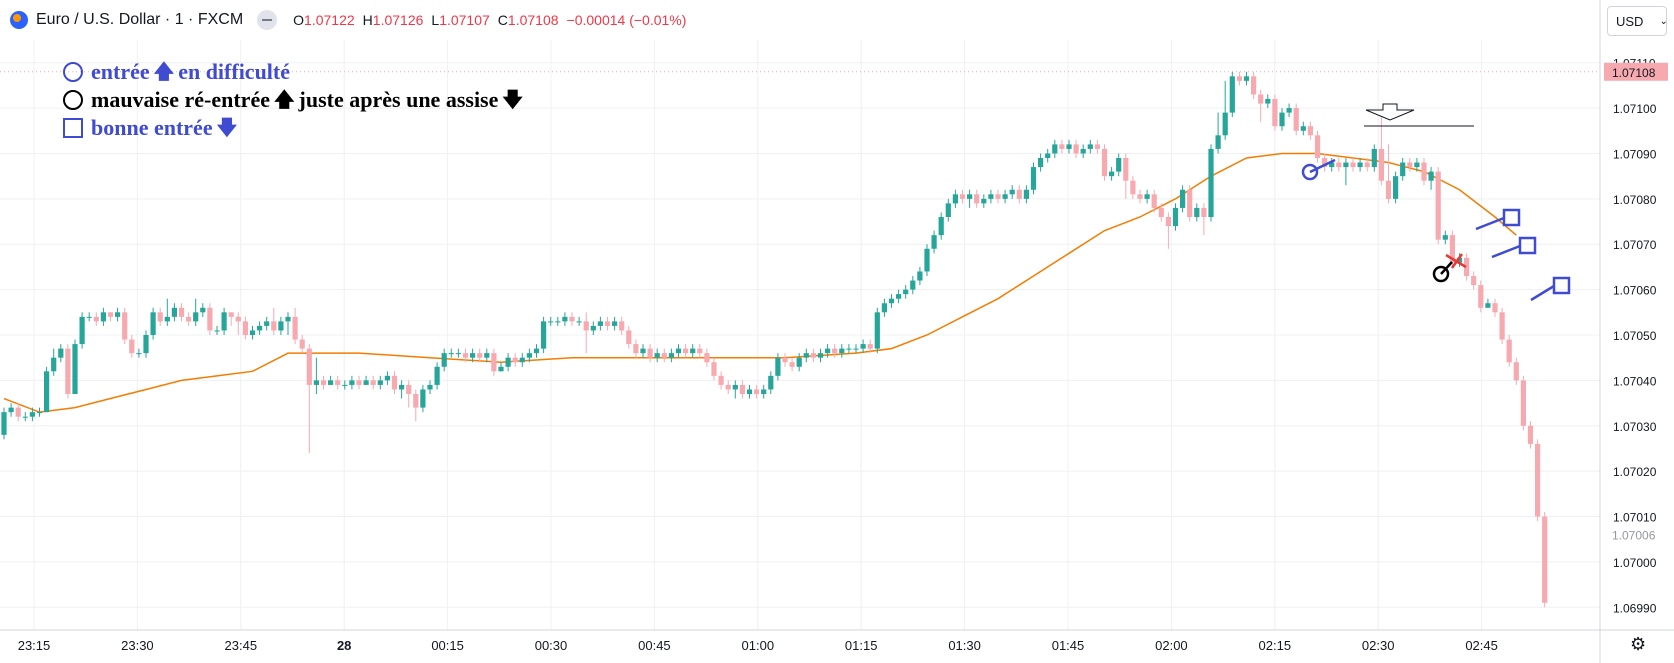 The width and height of the screenshot is (1674, 663). What do you see at coordinates (398, 99) in the screenshot?
I see `legend-row-2-text-2: juste après une assise` at bounding box center [398, 99].